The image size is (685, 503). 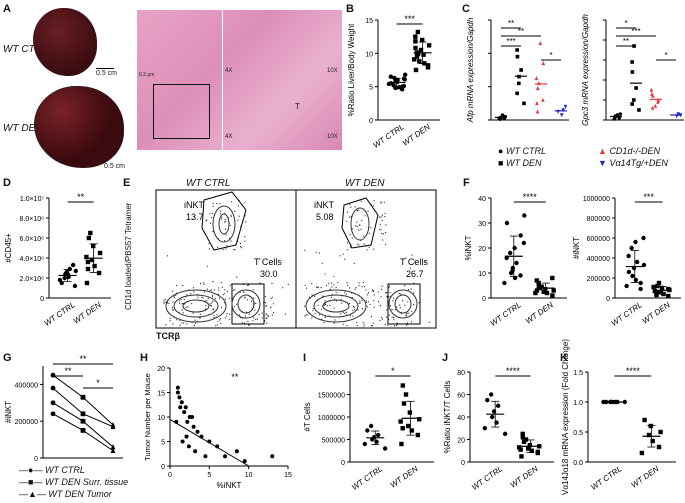 What do you see at coordinates (393, 371) in the screenshot?
I see `significance-label: *` at bounding box center [393, 371].